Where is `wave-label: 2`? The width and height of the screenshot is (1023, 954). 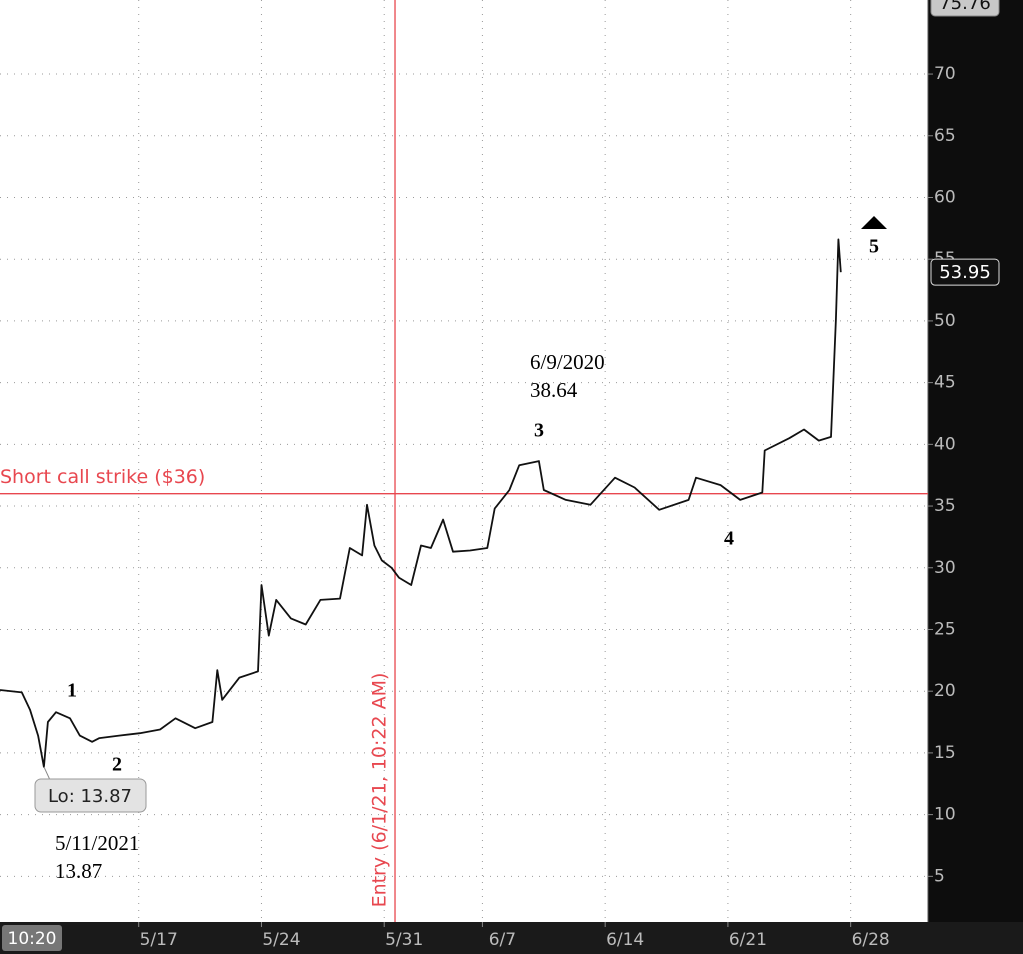
wave-label: 2 is located at coordinates (117, 765).